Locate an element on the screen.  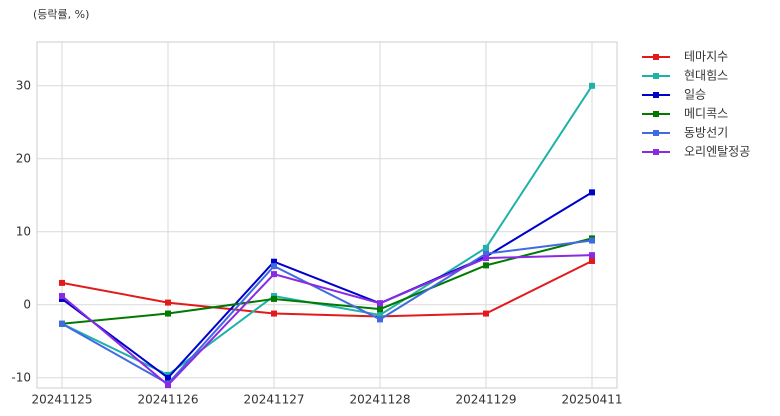
legend-label: 테마지수 is located at coordinates (706, 57).